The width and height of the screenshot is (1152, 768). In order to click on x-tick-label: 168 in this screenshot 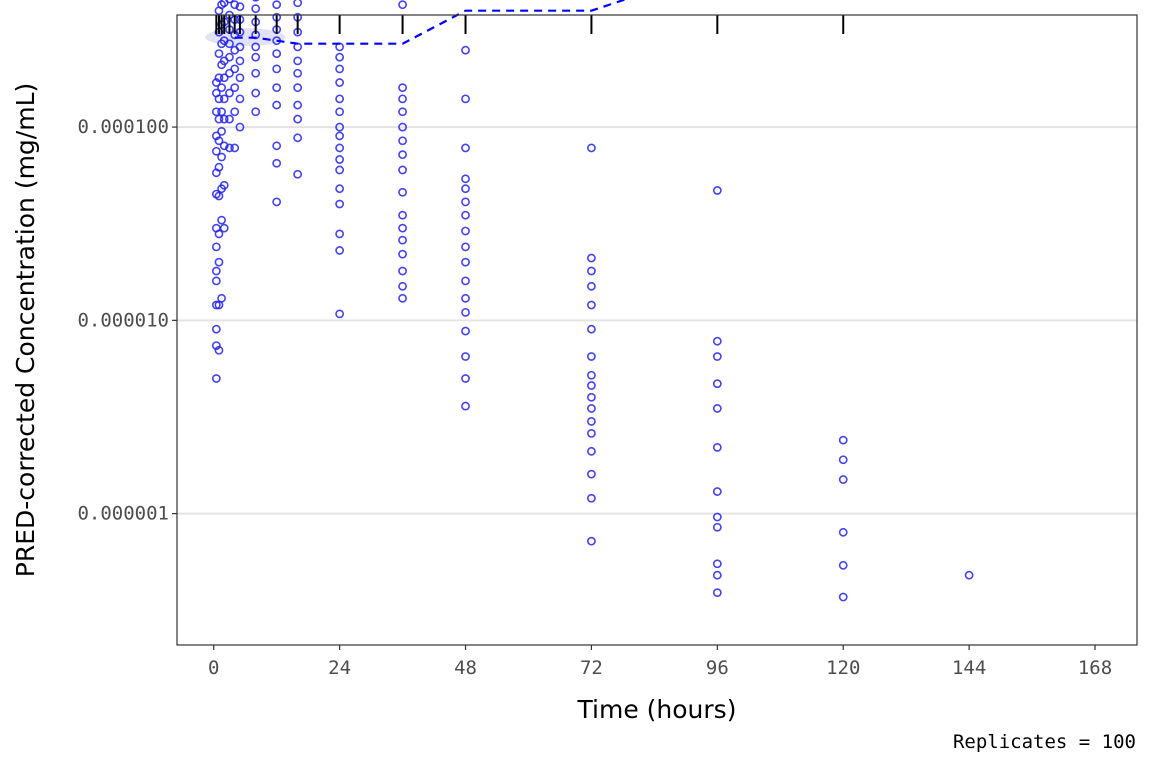, I will do `click(1095, 668)`.